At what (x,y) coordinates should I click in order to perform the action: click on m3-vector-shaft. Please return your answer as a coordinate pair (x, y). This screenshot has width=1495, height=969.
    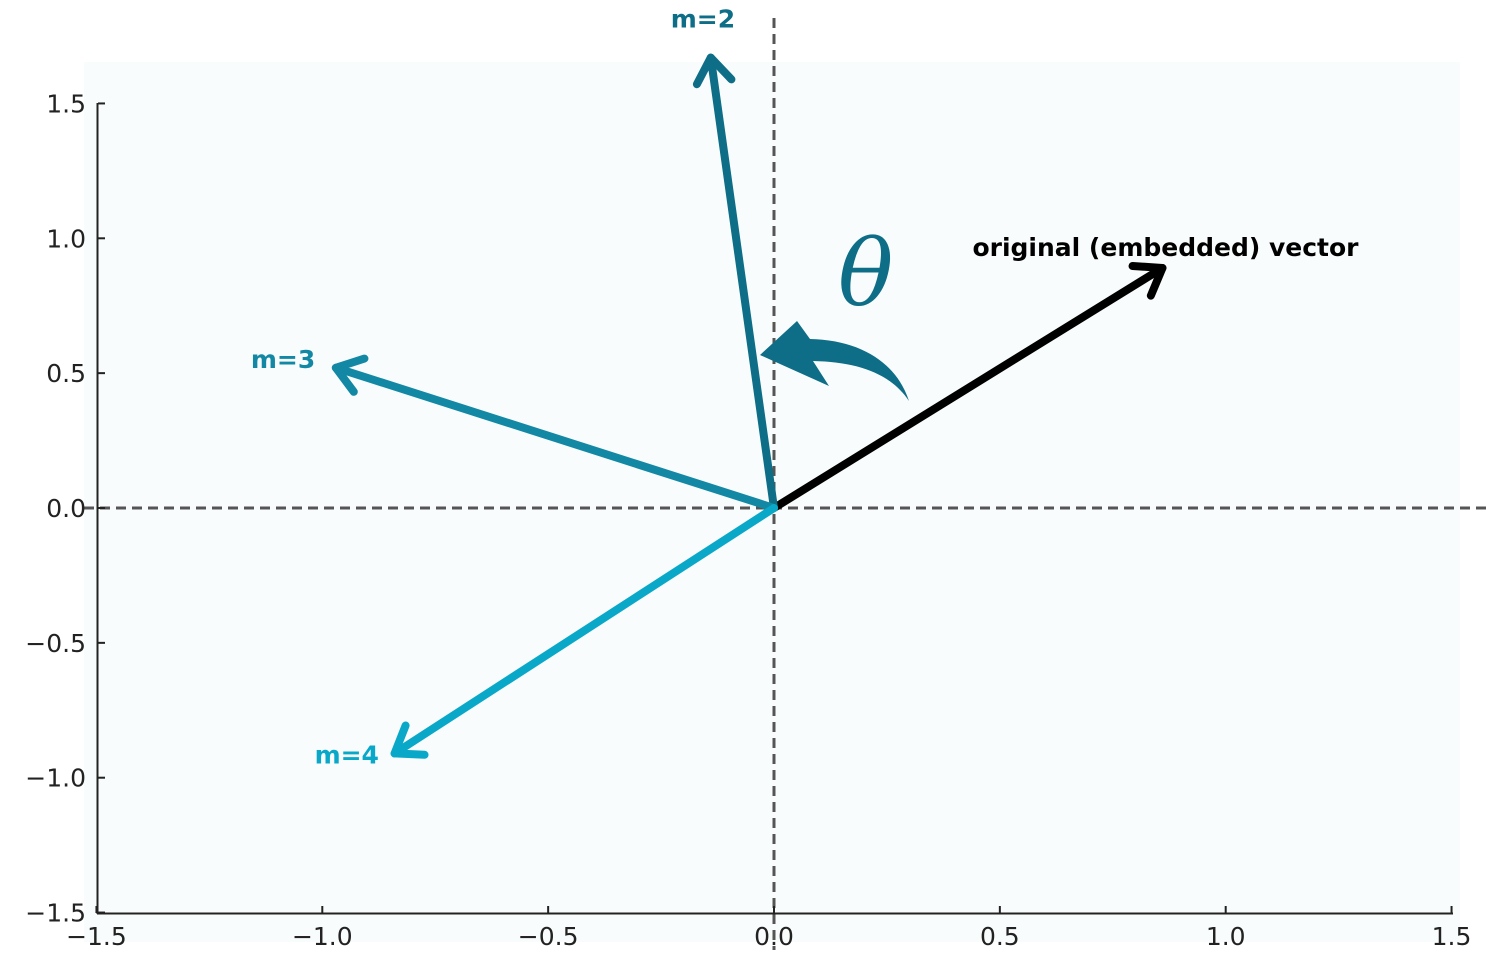
    Looking at the image, I should click on (554, 437).